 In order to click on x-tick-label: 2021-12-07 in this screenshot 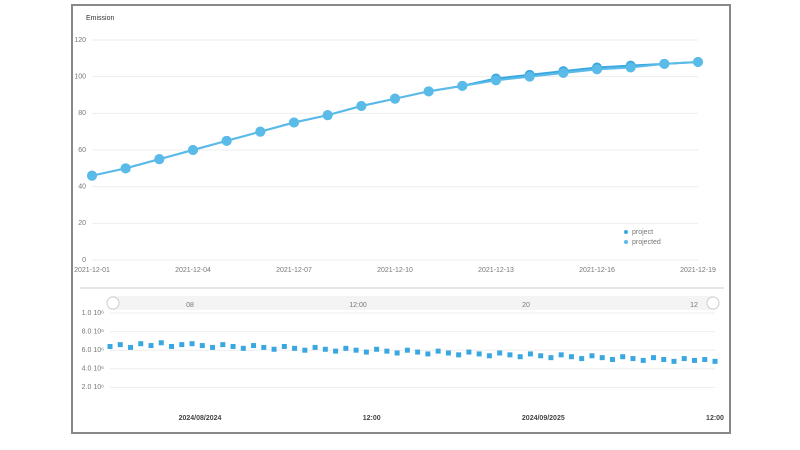, I will do `click(294, 270)`.